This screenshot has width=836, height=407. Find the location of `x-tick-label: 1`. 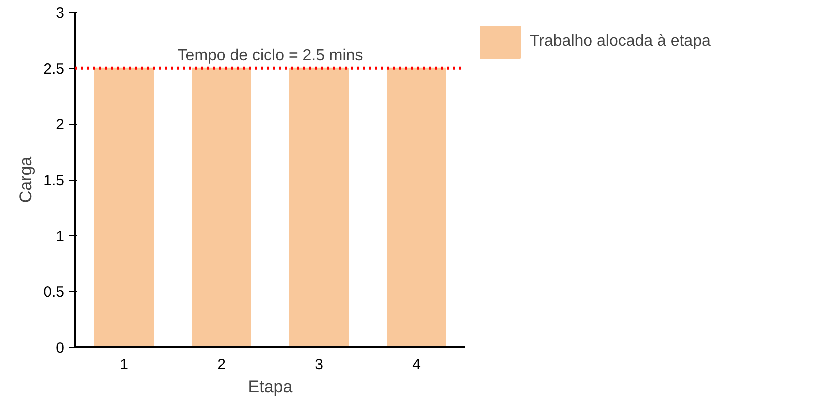

x-tick-label: 1 is located at coordinates (124, 365).